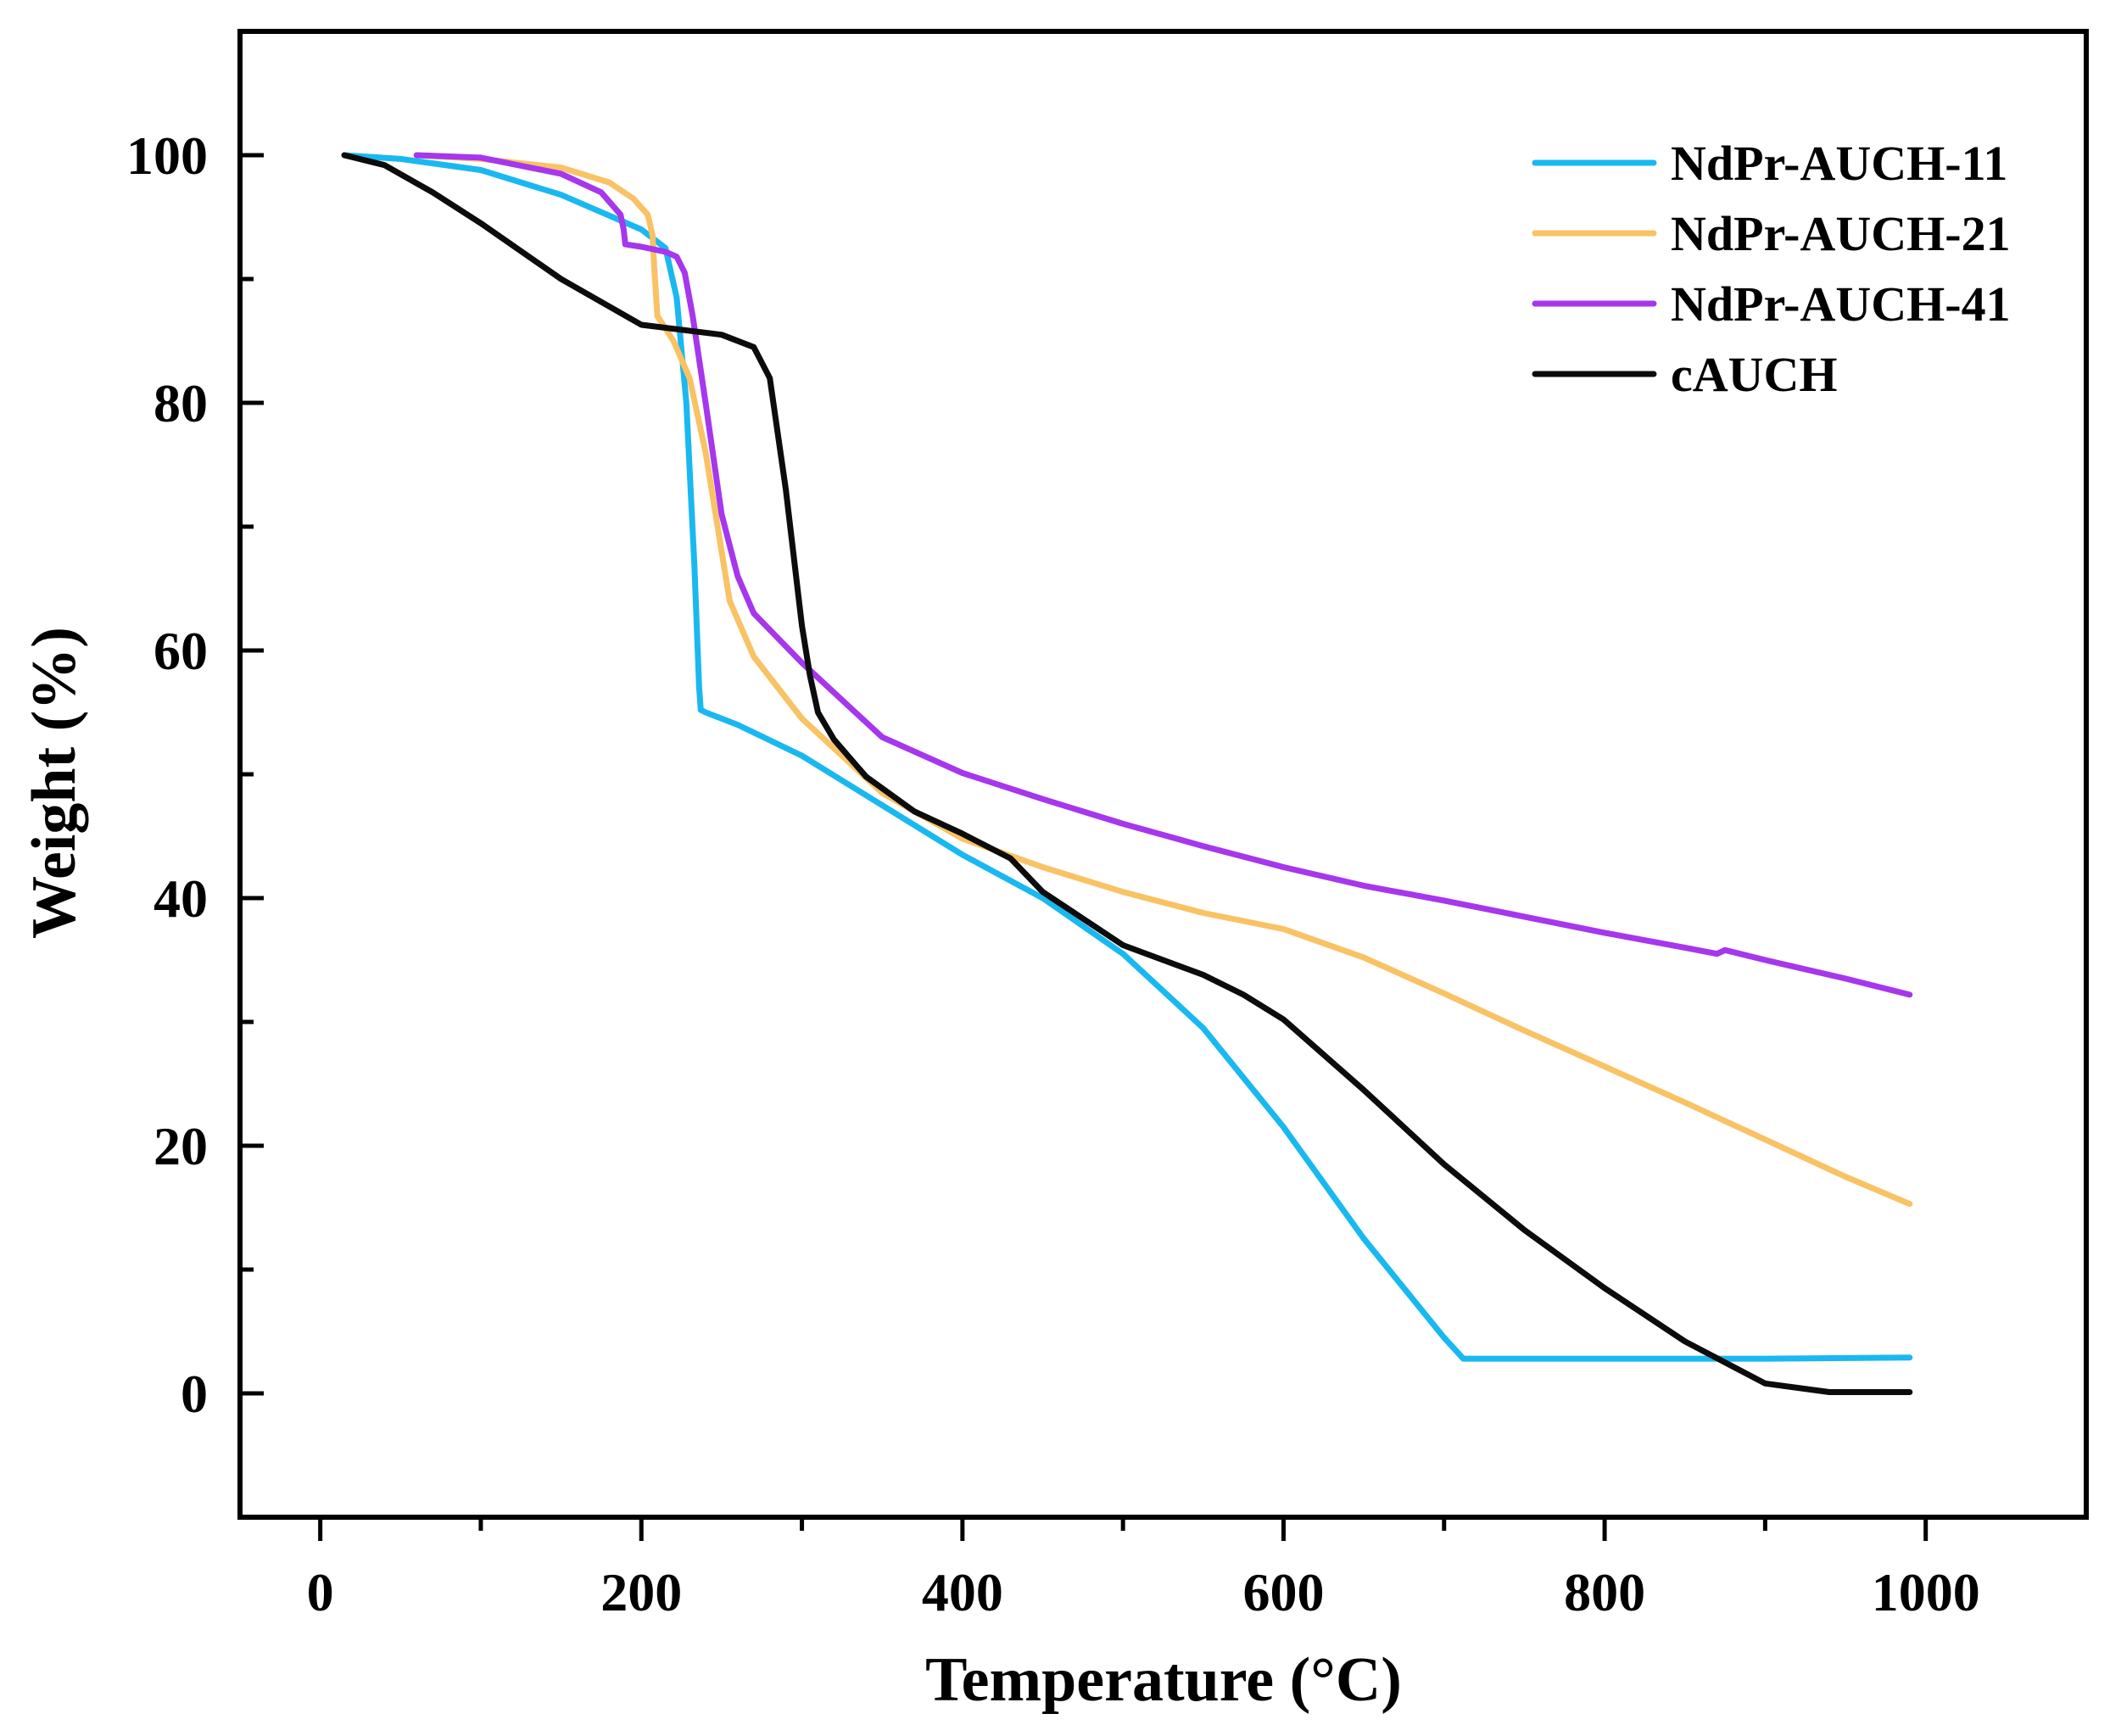 This screenshot has height=1736, width=2110. Describe the element at coordinates (195, 775) in the screenshot. I see `y-axis-ticks: 0 20 40 60 80 100` at that location.